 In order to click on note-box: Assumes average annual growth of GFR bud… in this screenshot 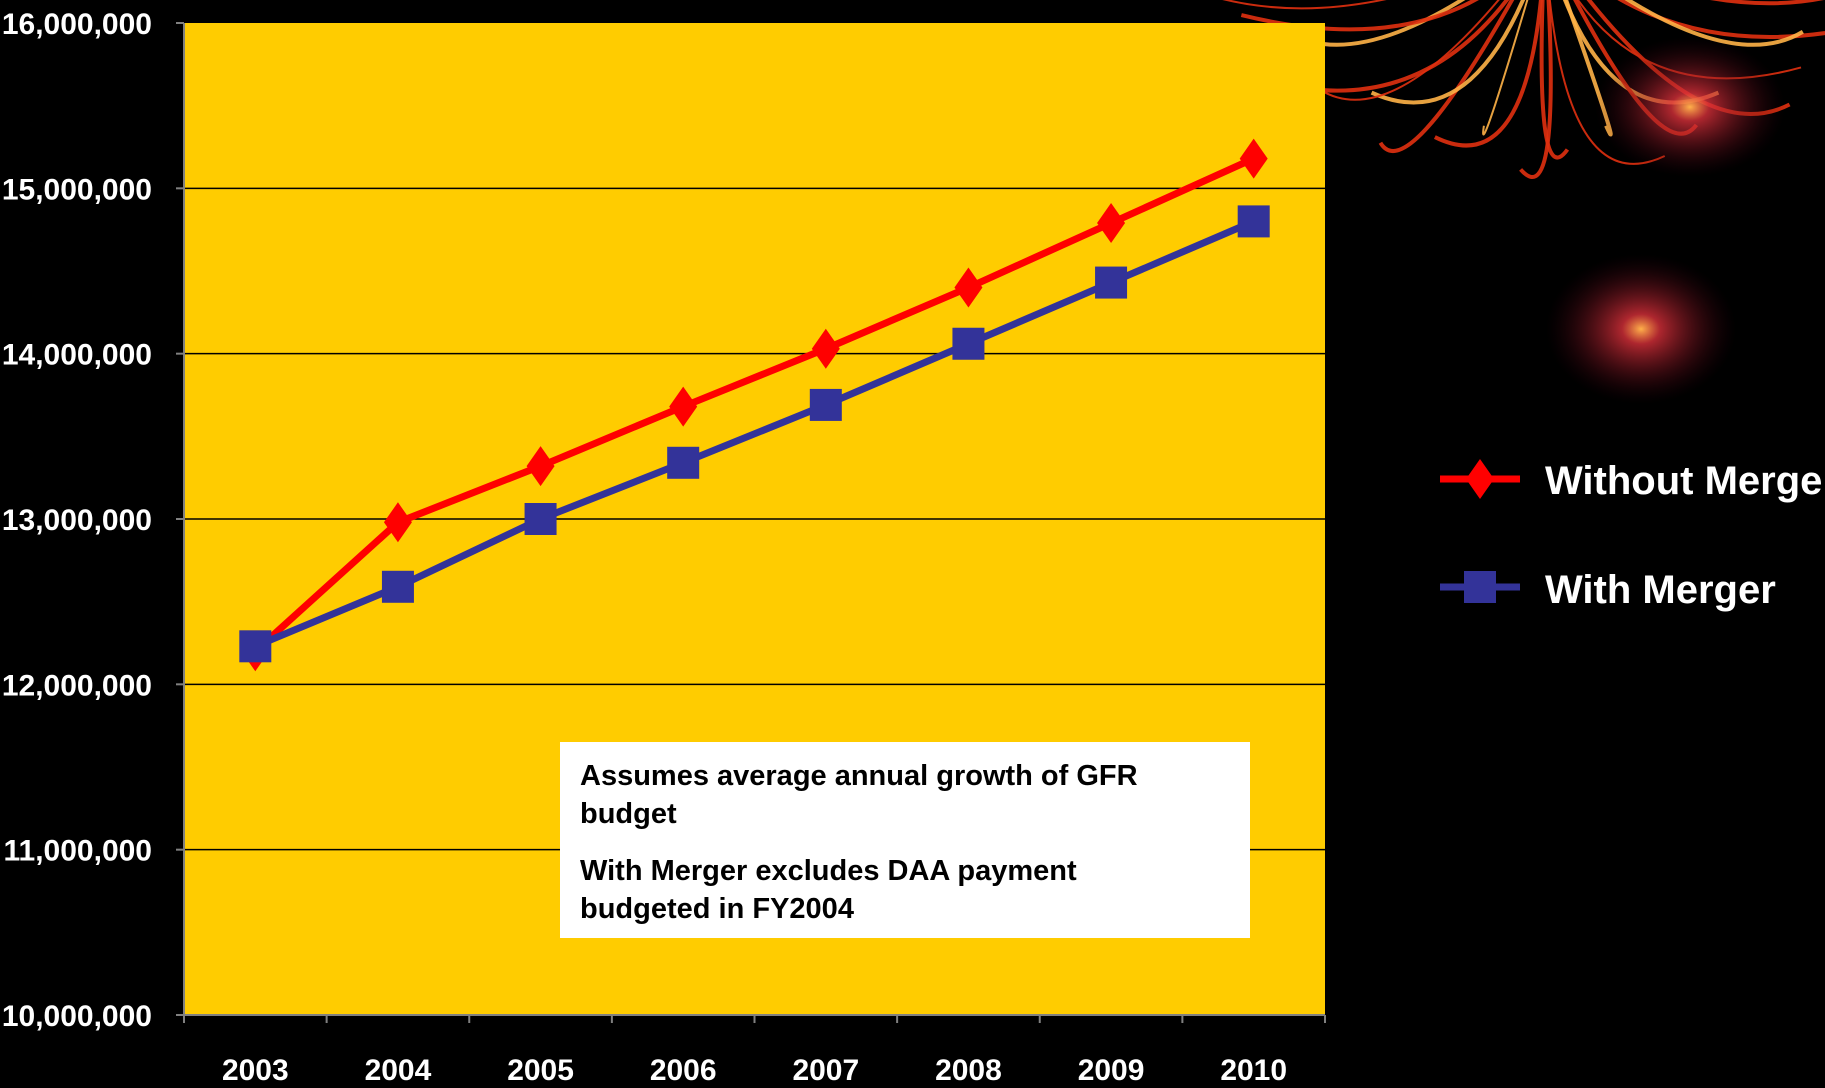, I will do `click(905, 840)`.